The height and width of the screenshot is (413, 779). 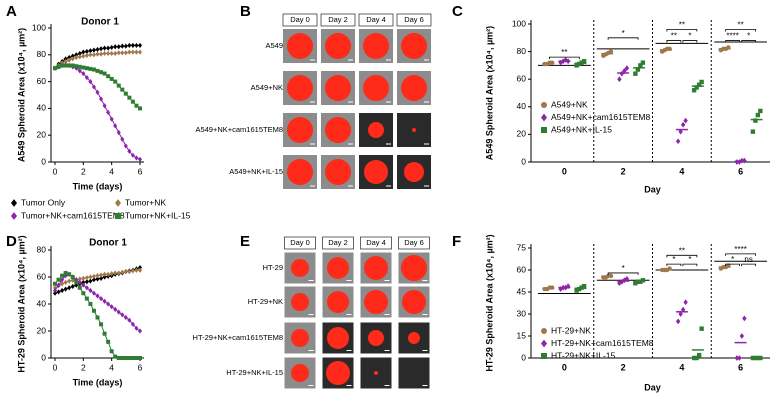 I want to click on y-axis-label: HT-29 Spheroid Area (x10⁴, µm²), so click(x=489, y=302).